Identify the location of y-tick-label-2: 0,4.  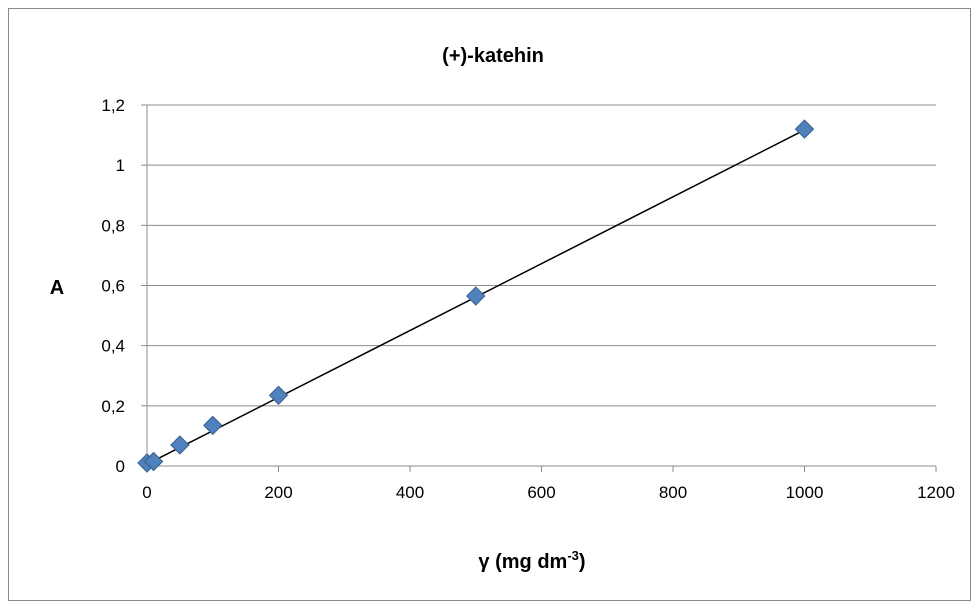
(113, 346).